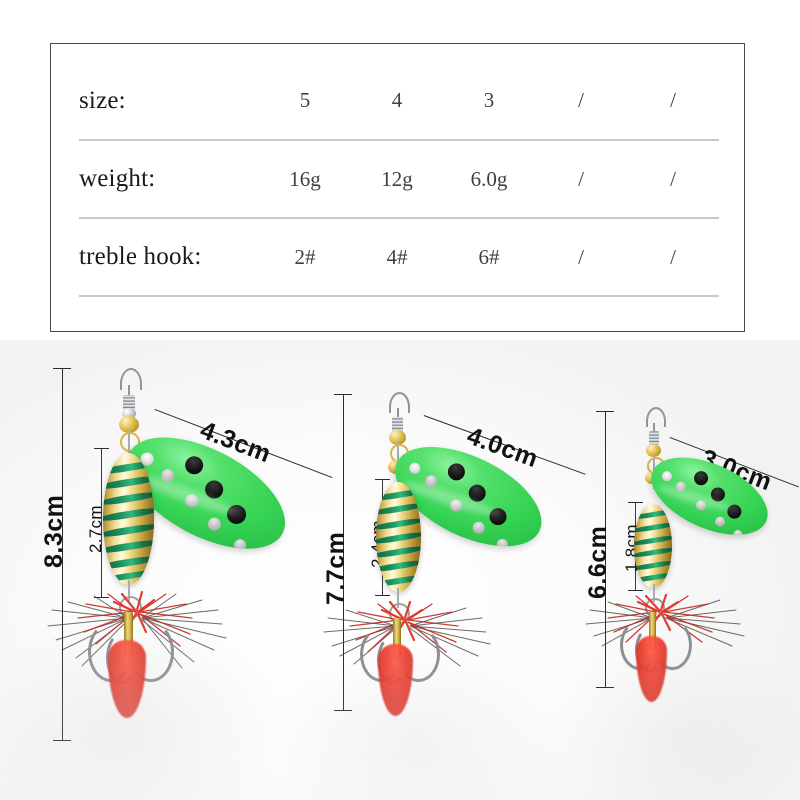 This screenshot has width=800, height=800. What do you see at coordinates (169, 179) in the screenshot?
I see `row-label-weight: weight:` at bounding box center [169, 179].